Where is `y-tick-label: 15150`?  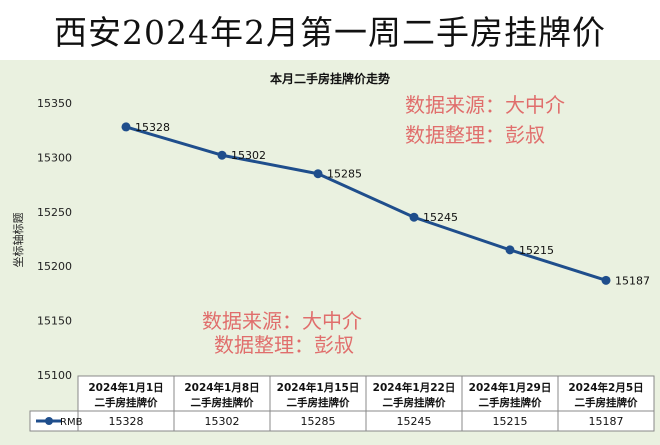 y-tick-label: 15150 is located at coordinates (54, 321).